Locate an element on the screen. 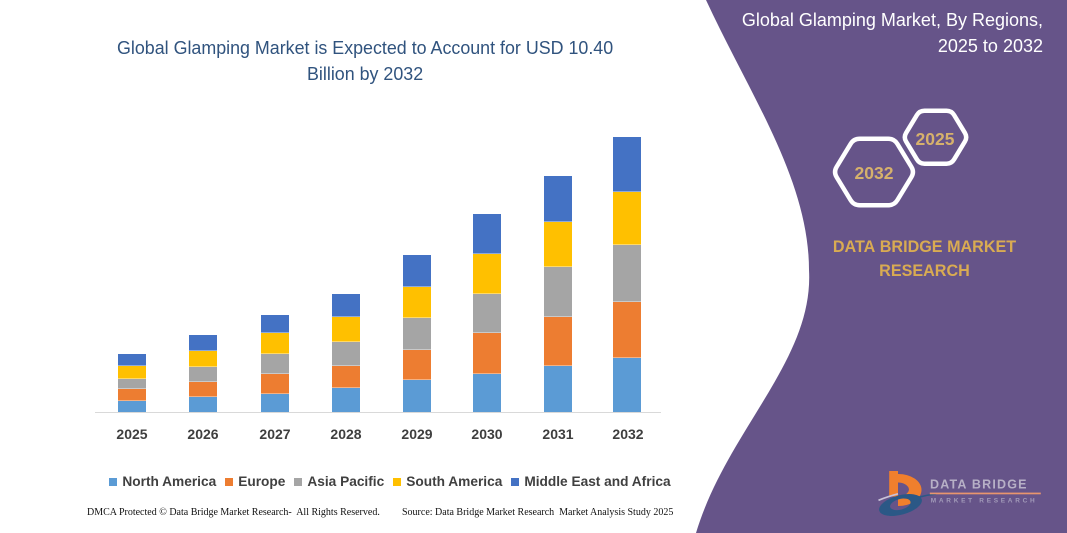 Image resolution: width=1067 pixels, height=533 pixels. svg-text: DATA BRIDGE is located at coordinates (979, 484).